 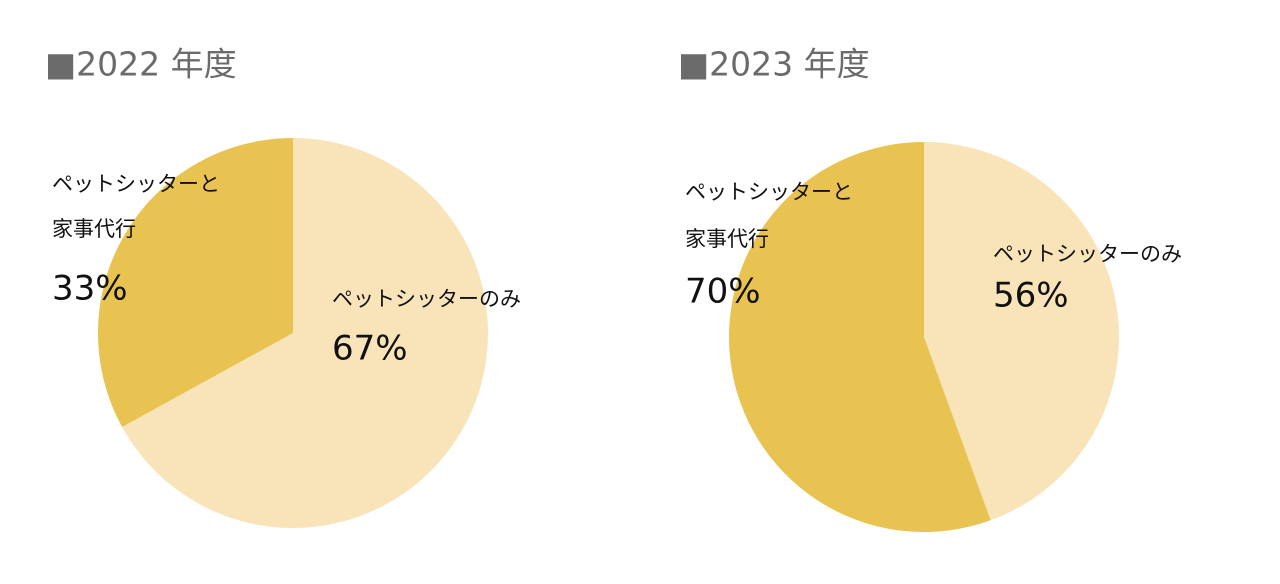 What do you see at coordinates (141, 64) in the screenshot?
I see `chart-title: ■2022 年度` at bounding box center [141, 64].